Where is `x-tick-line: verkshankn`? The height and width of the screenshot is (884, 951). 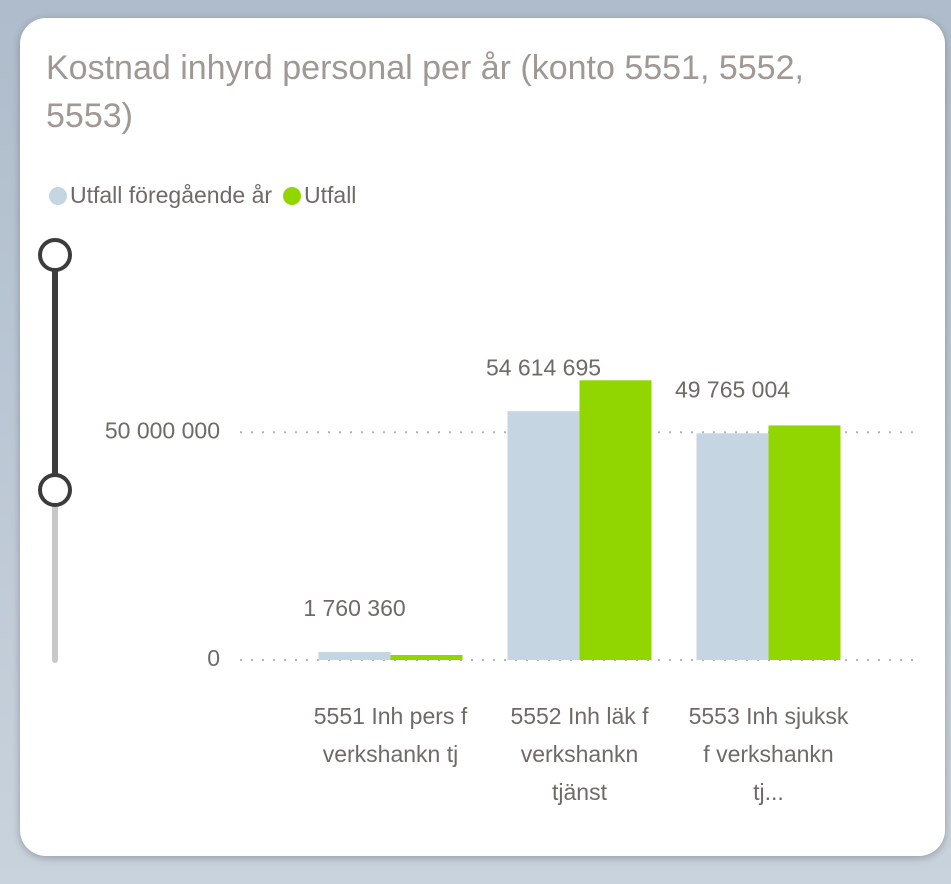
x-tick-line: verkshankn is located at coordinates (580, 754).